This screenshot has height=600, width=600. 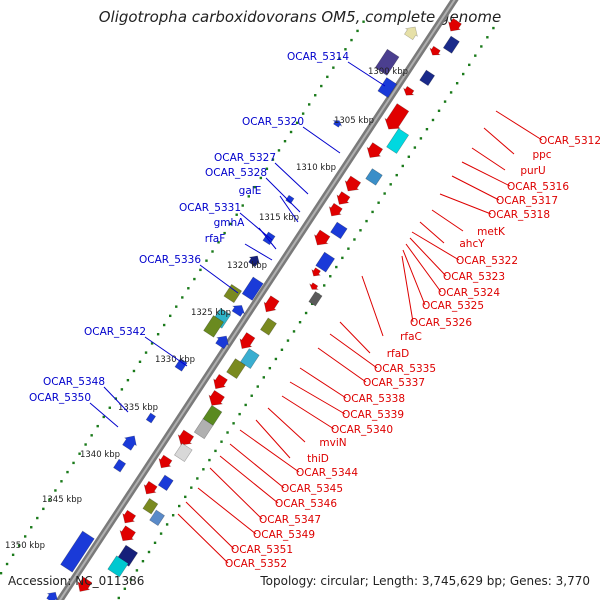 I want to click on plus-gene-label: OCAR_5328, so click(x=236, y=173).